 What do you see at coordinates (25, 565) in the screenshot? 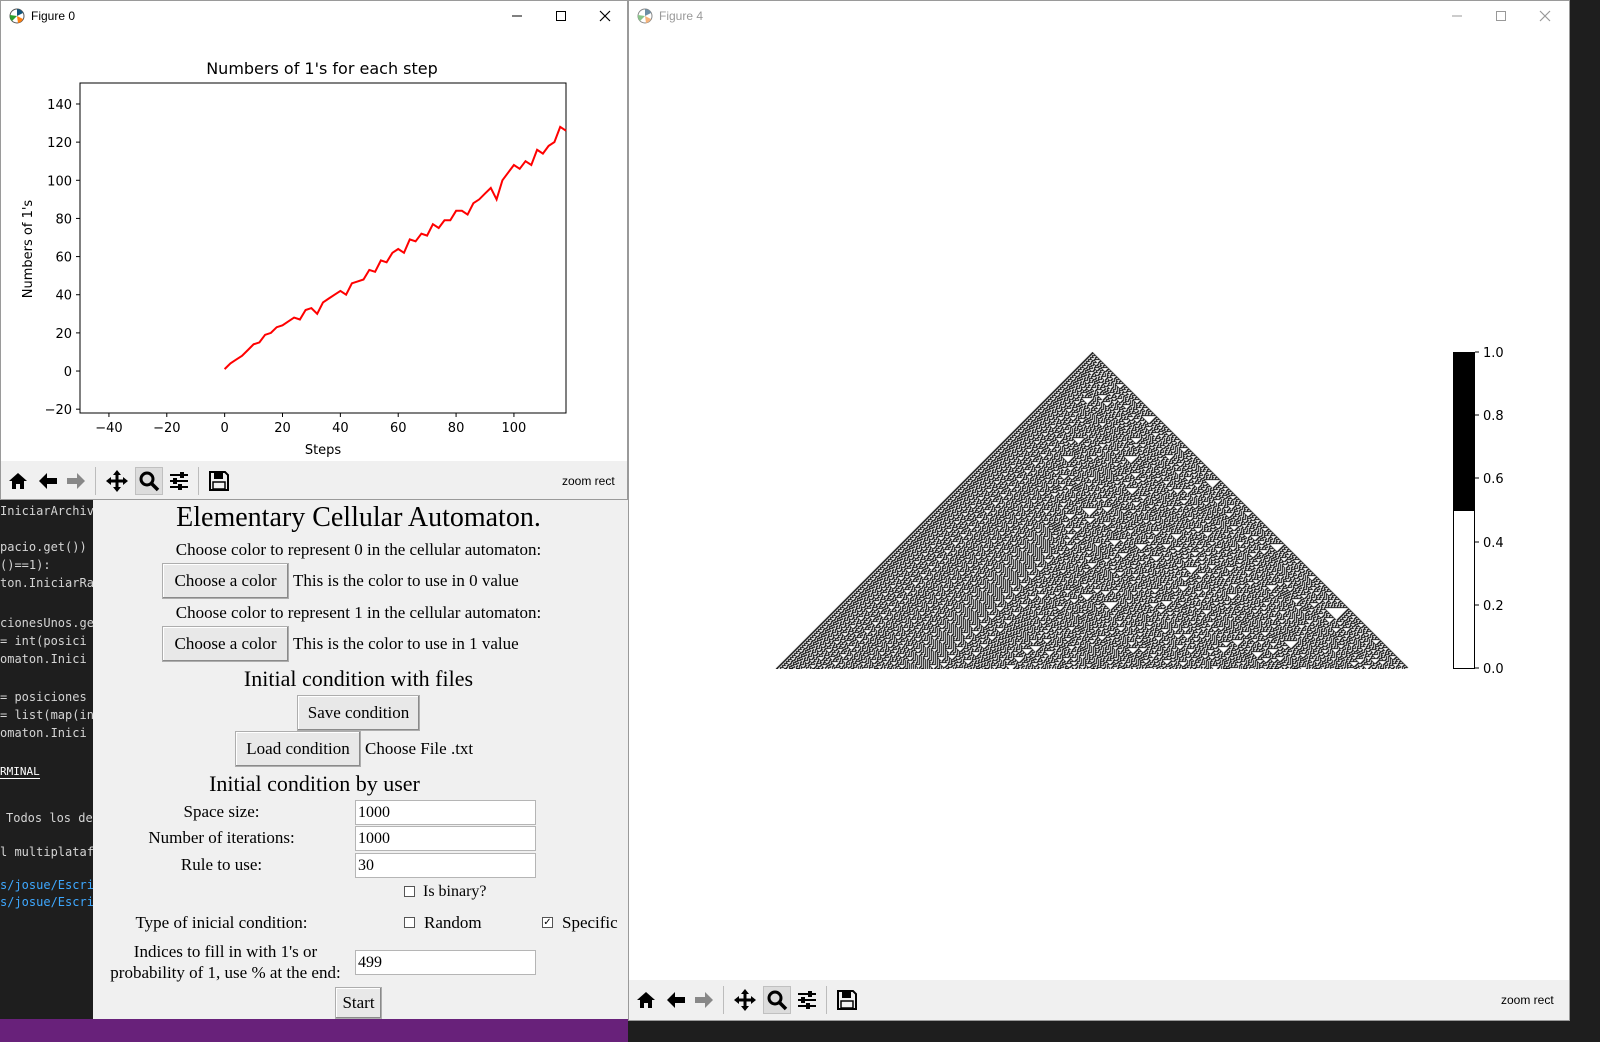
I see `code-line: ()==1):` at bounding box center [25, 565].